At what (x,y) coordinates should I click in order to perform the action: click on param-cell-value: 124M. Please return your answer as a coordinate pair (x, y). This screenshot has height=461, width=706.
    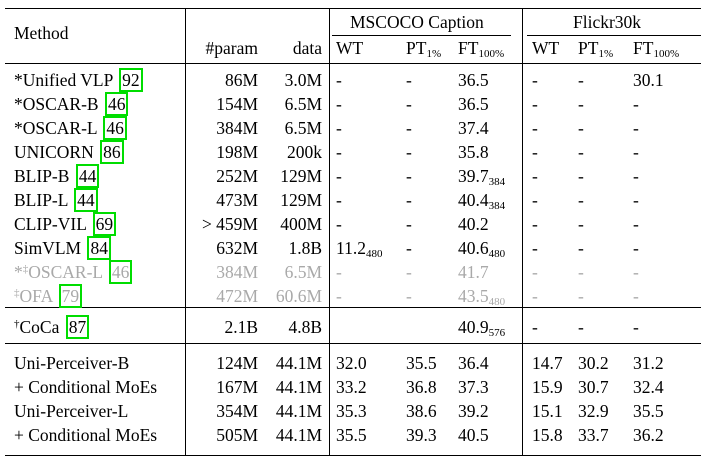
    Looking at the image, I should click on (237, 363).